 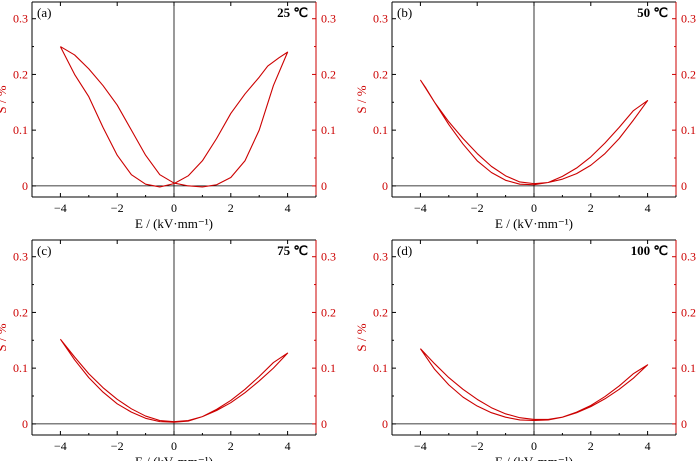 What do you see at coordinates (649, 250) in the screenshot?
I see `temperature-label: 100 ℃` at bounding box center [649, 250].